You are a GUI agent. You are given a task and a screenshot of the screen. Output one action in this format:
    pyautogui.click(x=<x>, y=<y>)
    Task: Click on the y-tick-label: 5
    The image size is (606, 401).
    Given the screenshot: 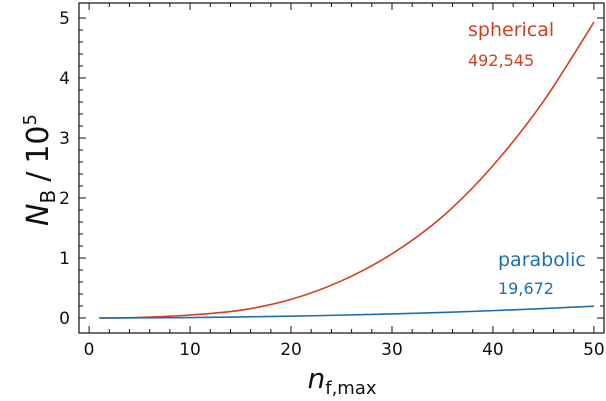 What is the action you would take?
    pyautogui.click(x=64, y=19)
    